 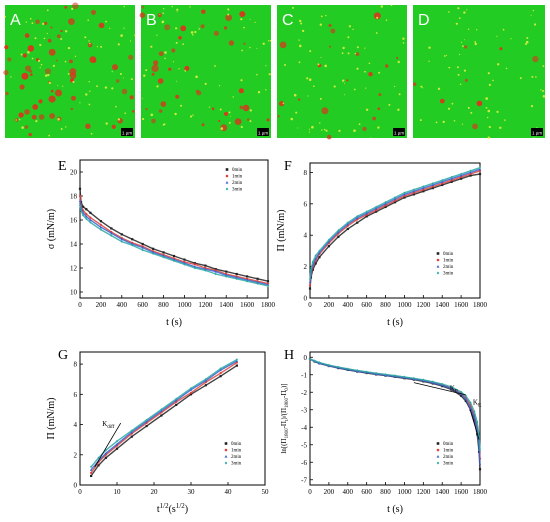 What do you see at coordinates (192, 492) in the screenshot?
I see `x-tick-label: 30` at bounding box center [192, 492].